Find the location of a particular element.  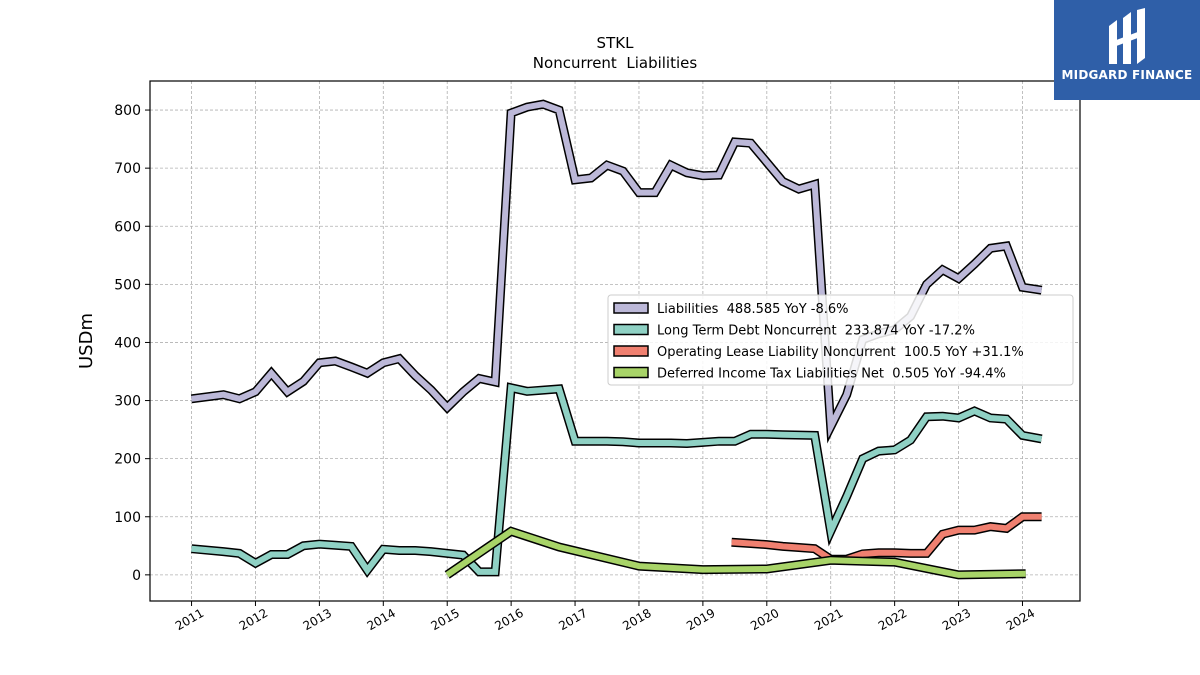

x-tick-label: 2013 is located at coordinates (317, 619).